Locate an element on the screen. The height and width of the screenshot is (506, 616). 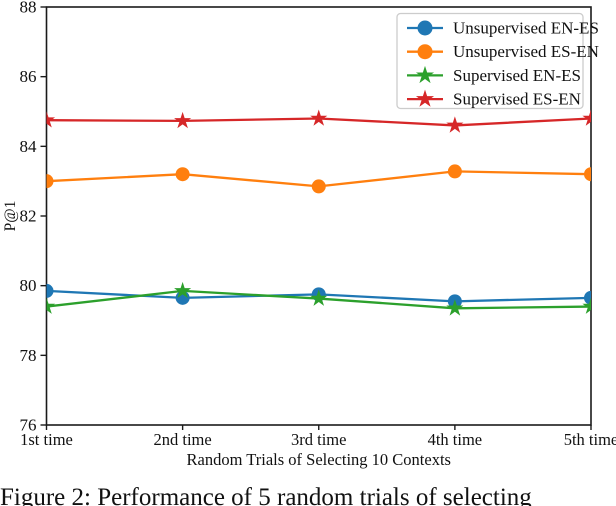
y-tick-label: 80 is located at coordinates (28, 285).